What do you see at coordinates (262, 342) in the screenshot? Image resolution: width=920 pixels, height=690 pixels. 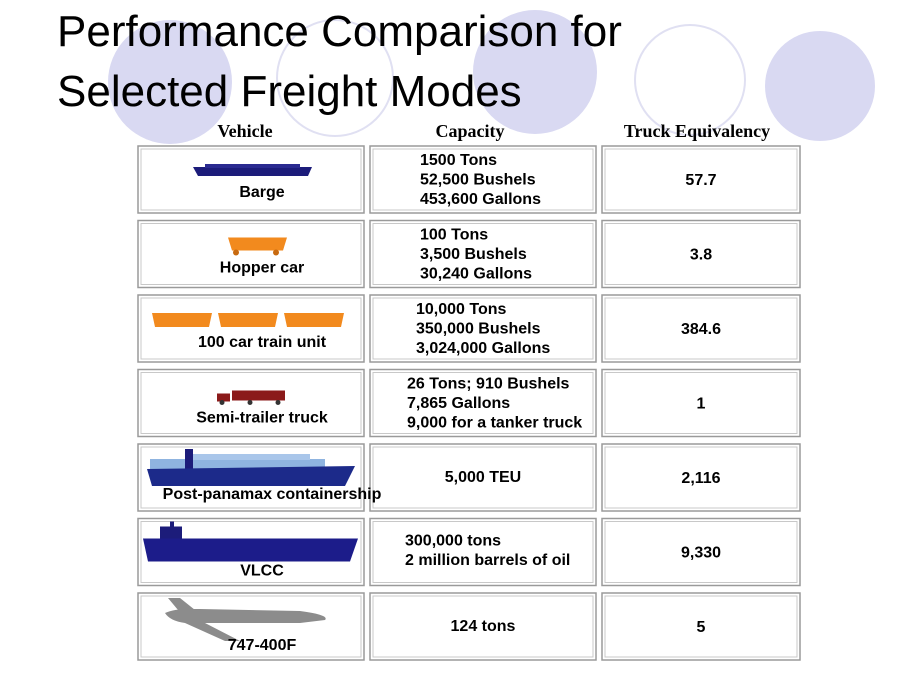 I see `vehicle-label: 100 car train unit` at bounding box center [262, 342].